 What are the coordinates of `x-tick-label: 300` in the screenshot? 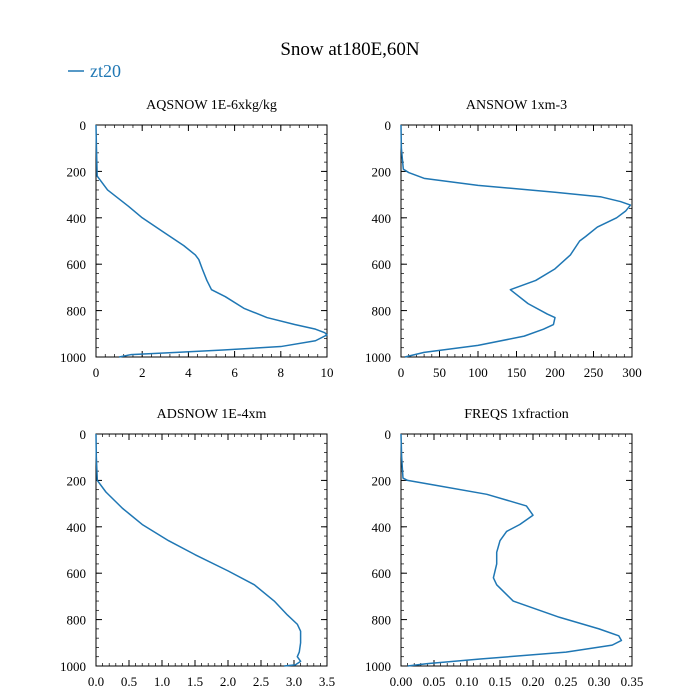 It's located at (632, 372).